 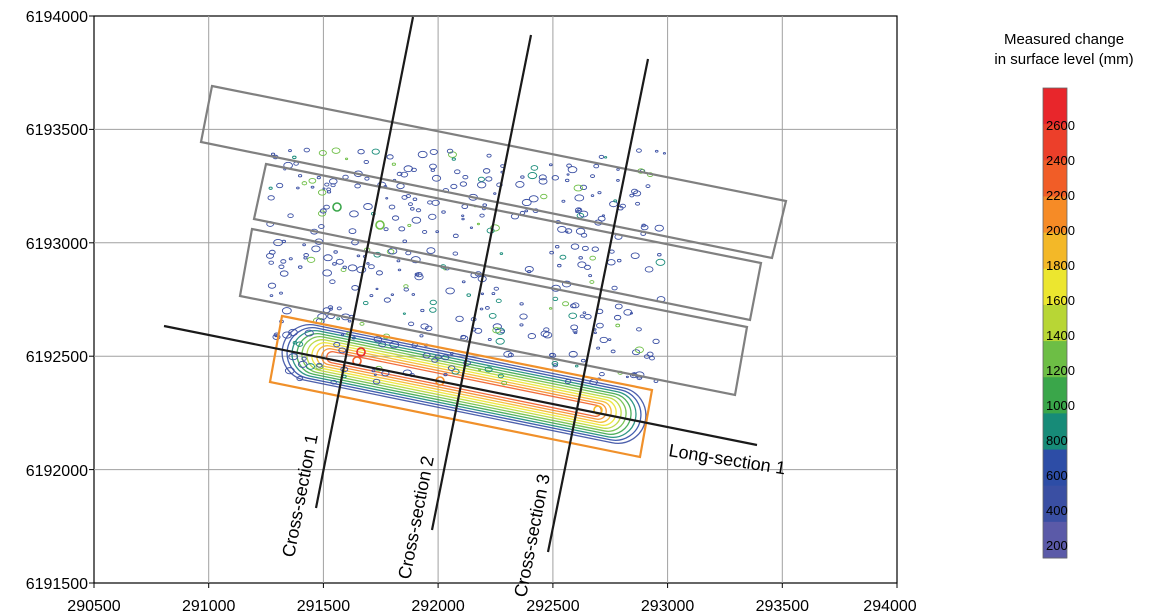 I want to click on contour-line, so click(x=464, y=384).